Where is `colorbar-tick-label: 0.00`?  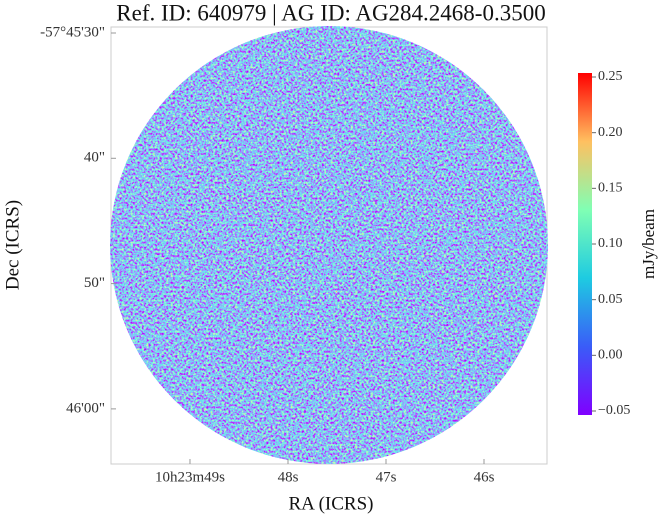 colorbar-tick-label: 0.00 is located at coordinates (610, 355).